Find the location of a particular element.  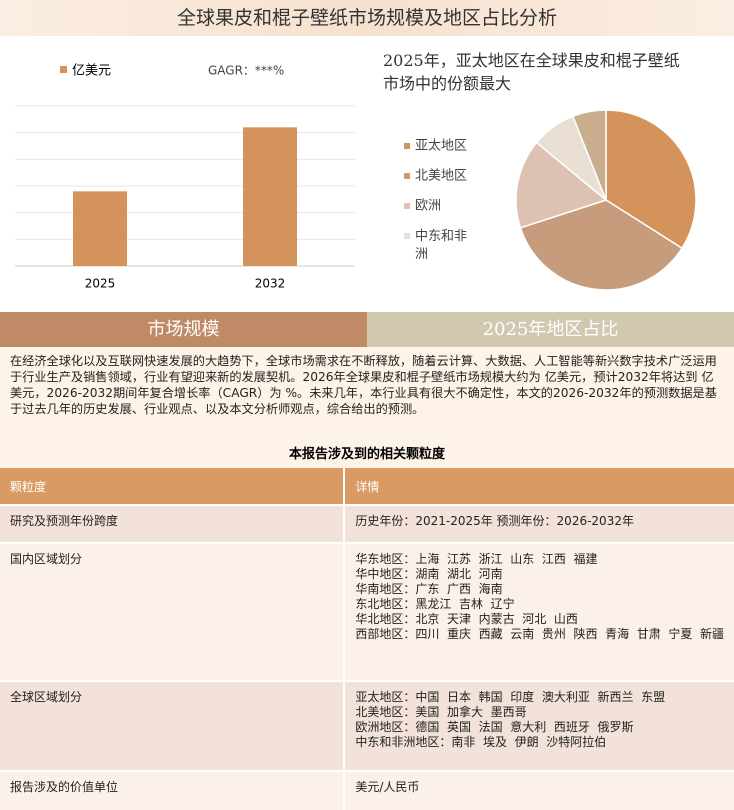

table-cell: 全球区域划分 is located at coordinates (172, 725).